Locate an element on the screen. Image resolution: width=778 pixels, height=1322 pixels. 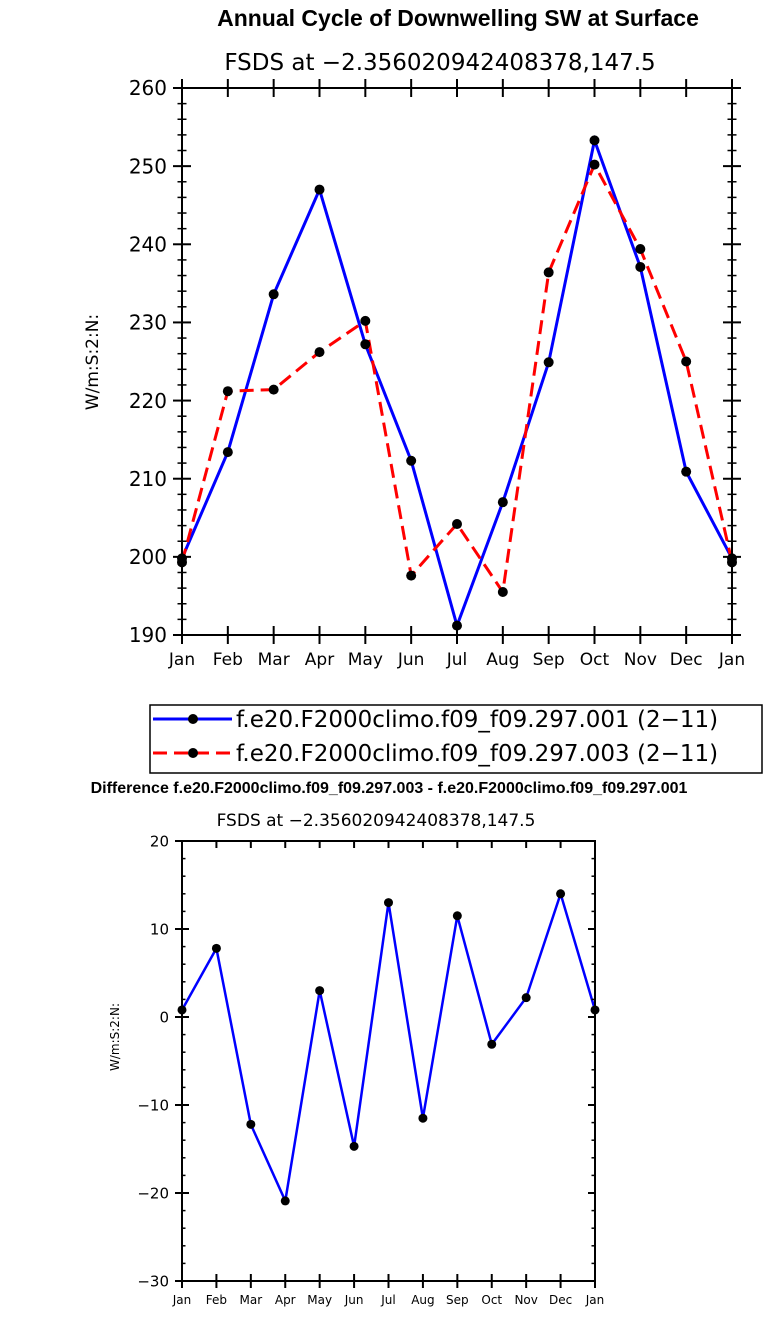
y-tick-label: 200 is located at coordinates (148, 557).